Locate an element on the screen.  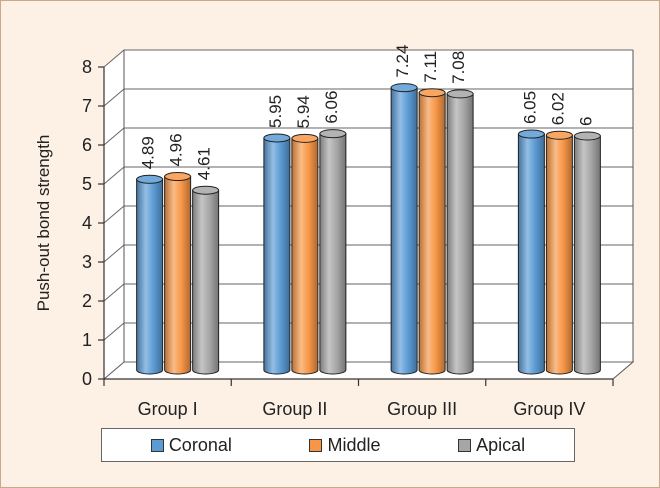
bar-middle-group-i is located at coordinates (178, 275).